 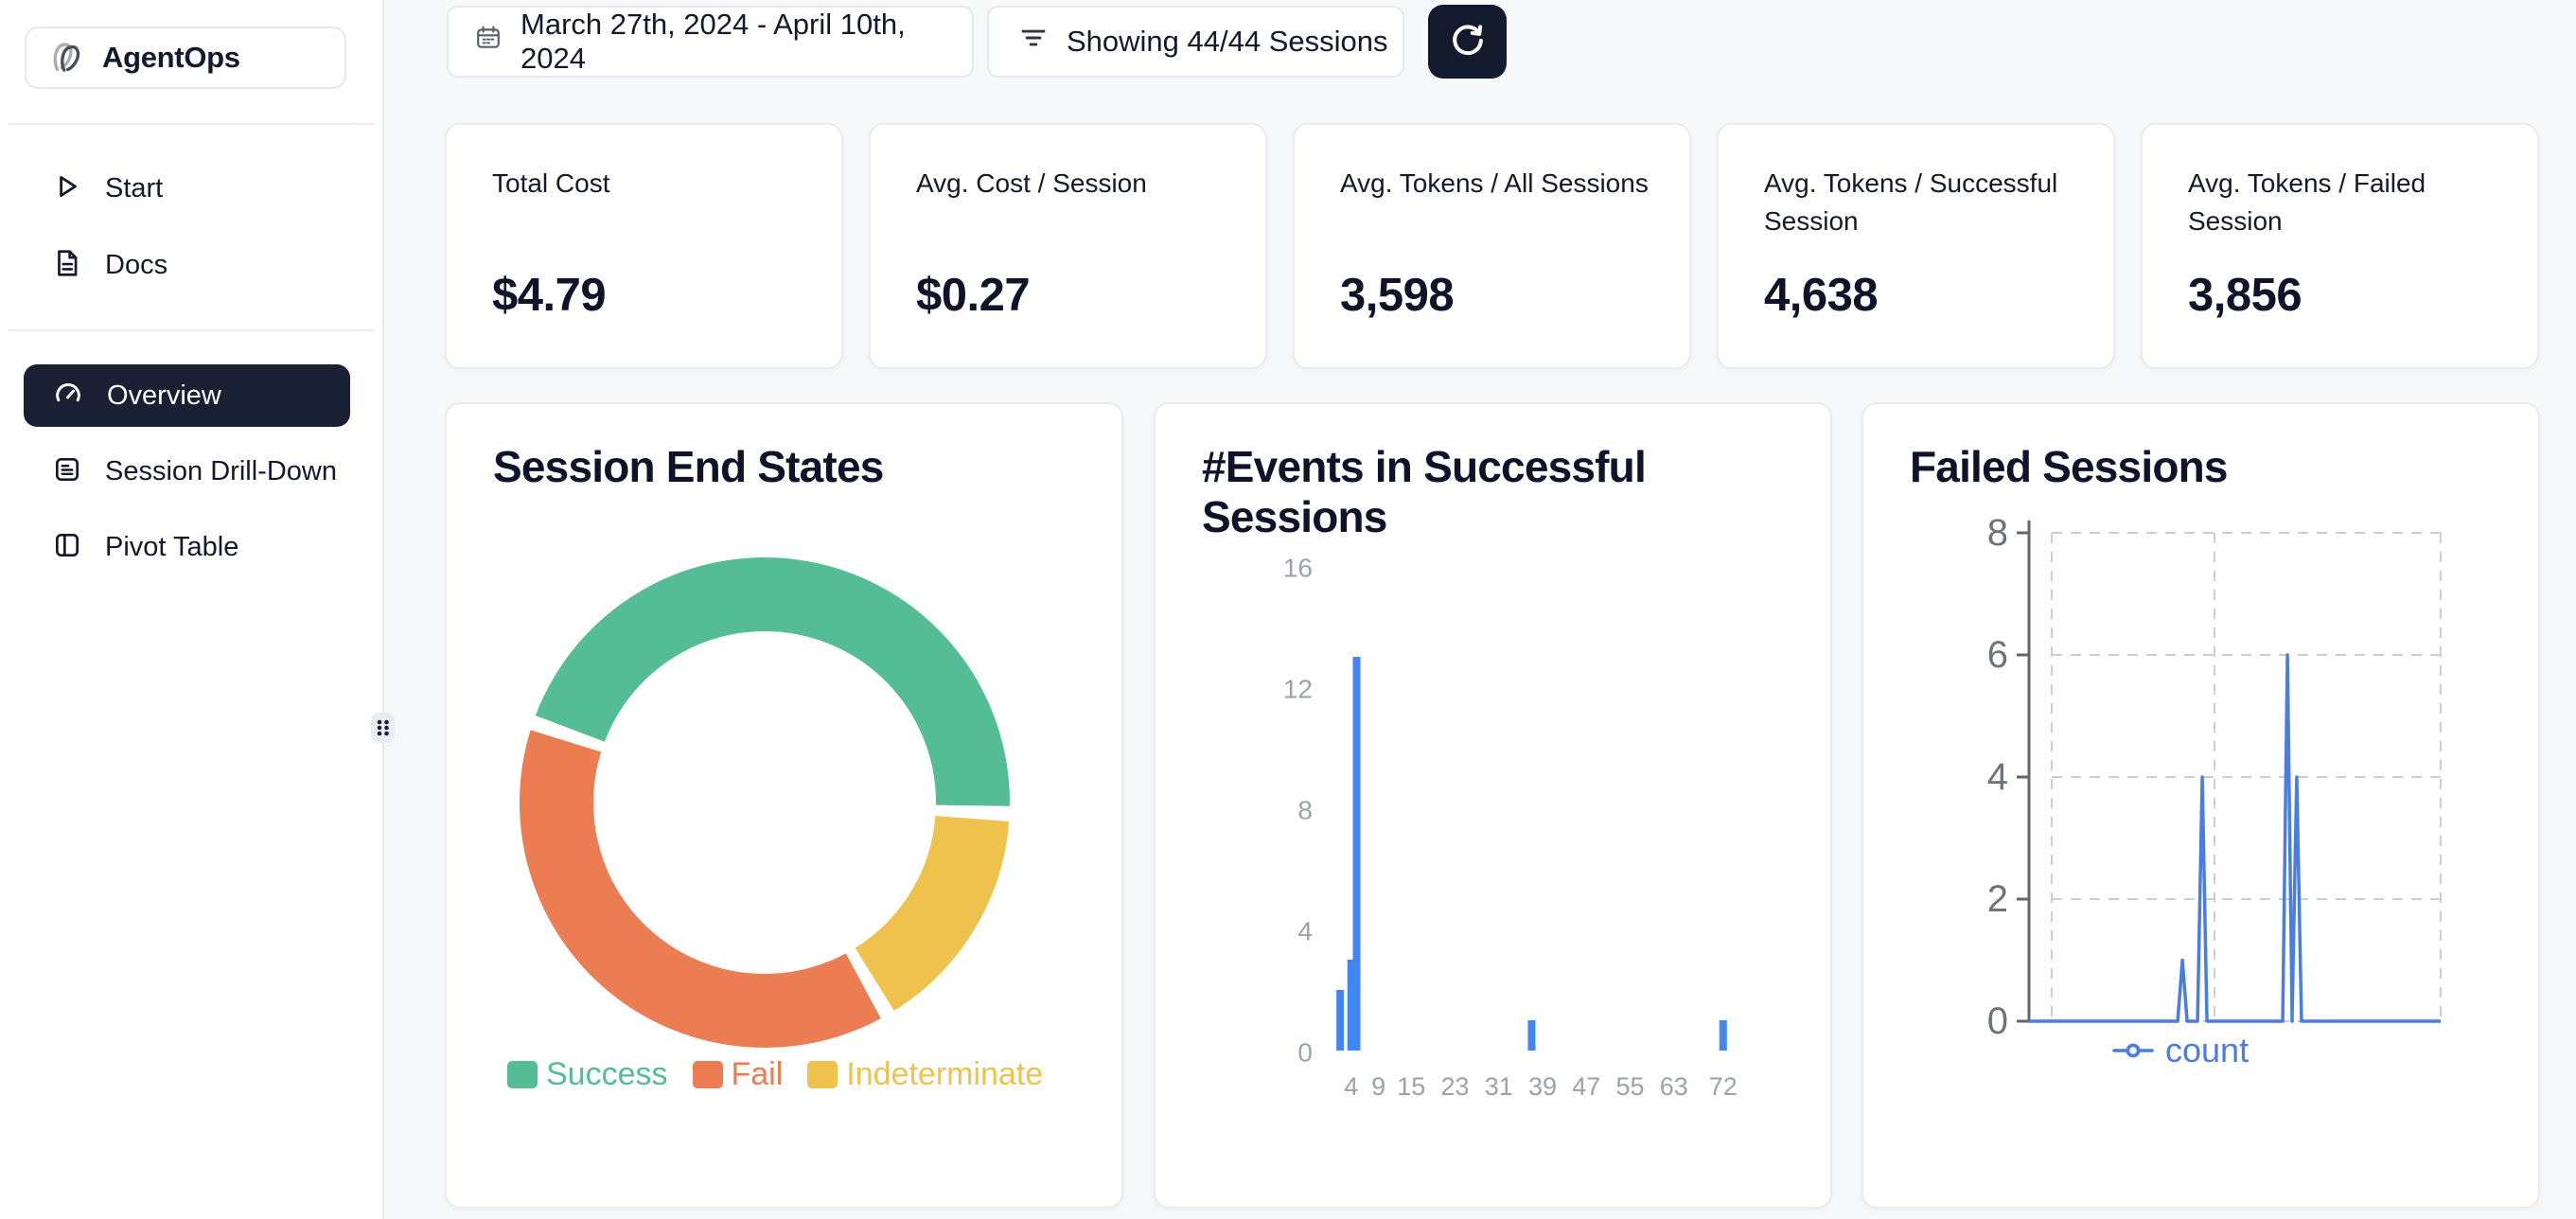 I want to click on panel-left-icon, so click(x=67, y=547).